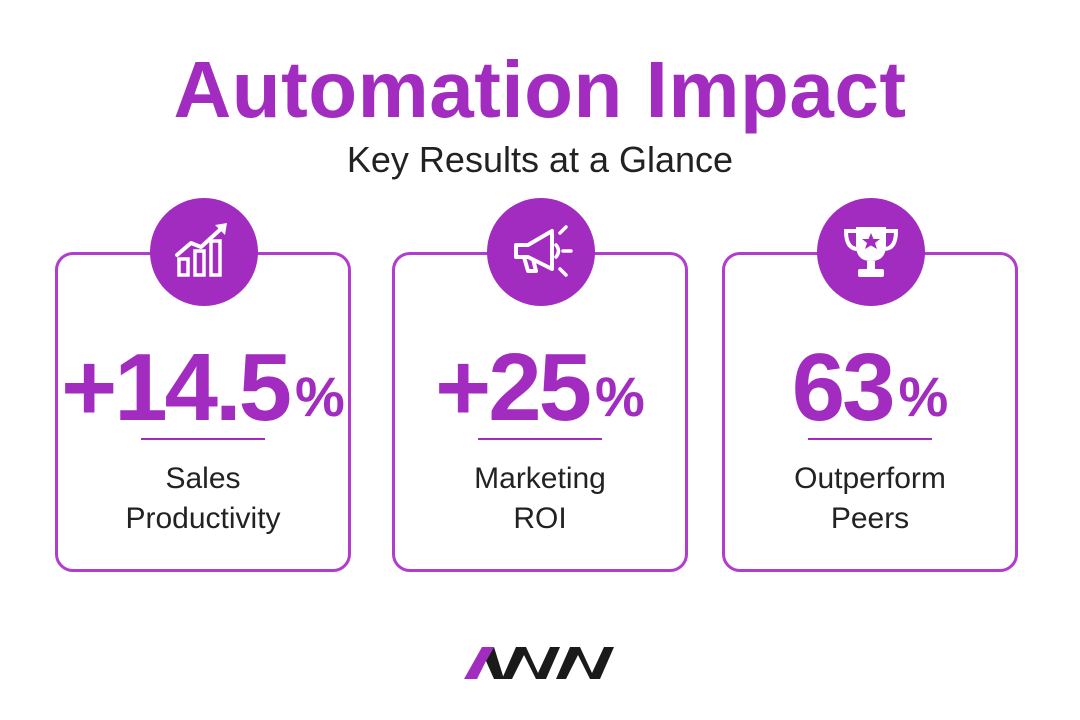 Image resolution: width=1080 pixels, height=720 pixels. I want to click on chart-growth-icon, so click(204, 252).